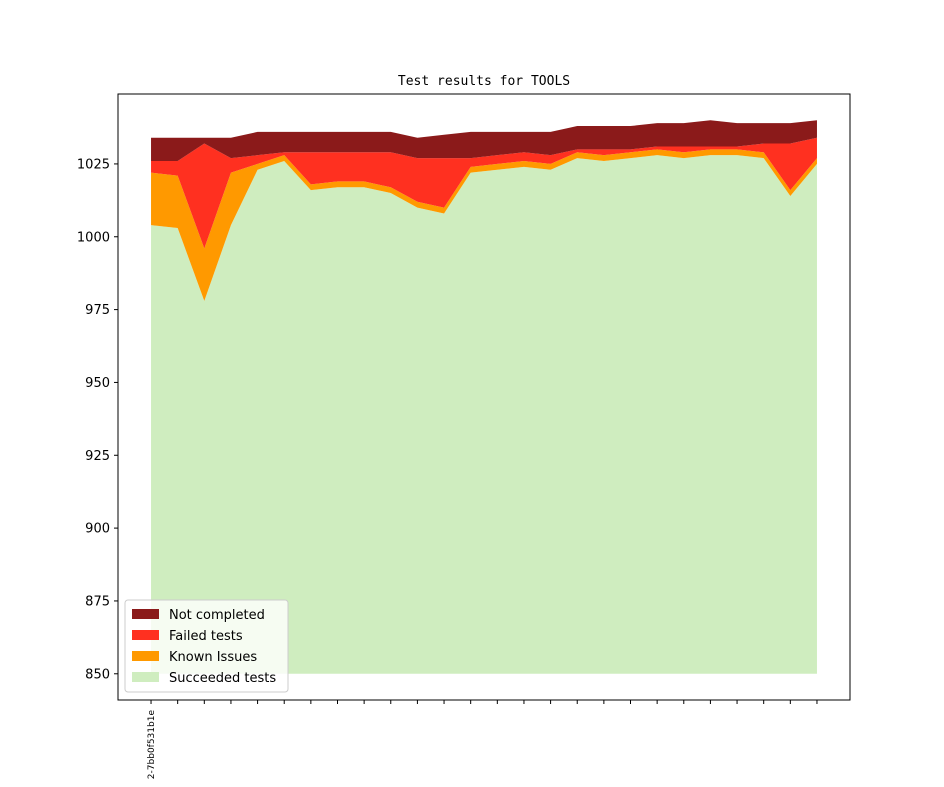 The image size is (944, 787). What do you see at coordinates (97, 383) in the screenshot?
I see `y-tick-label: 950` at bounding box center [97, 383].